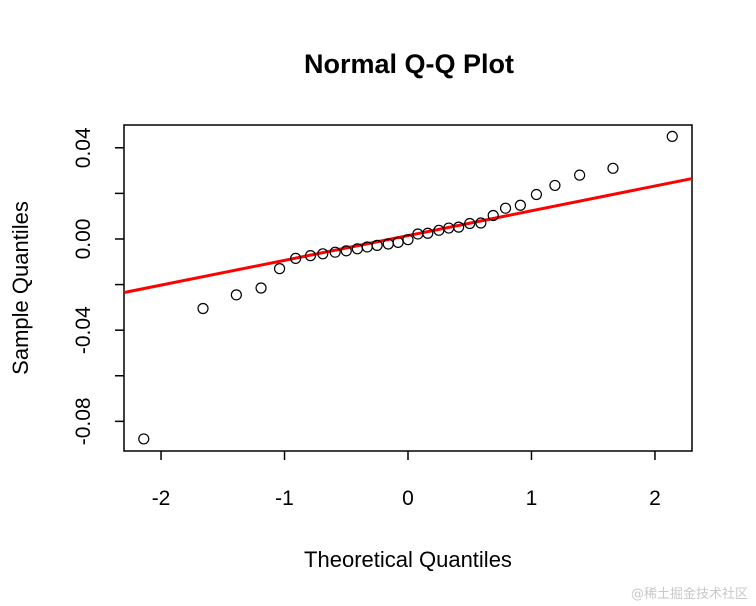 This screenshot has height=606, width=756. I want to click on y-axis: -0.08 -0.04 0.00 0.04, so click(98, 286).